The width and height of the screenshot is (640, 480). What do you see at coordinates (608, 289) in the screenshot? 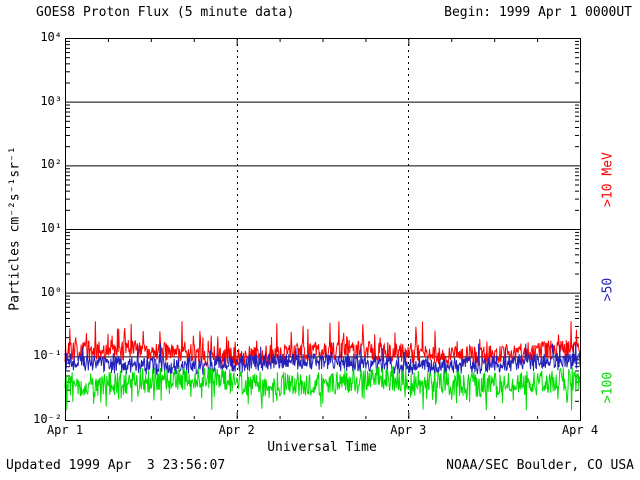
I see `series-label: >50` at bounding box center [608, 289].